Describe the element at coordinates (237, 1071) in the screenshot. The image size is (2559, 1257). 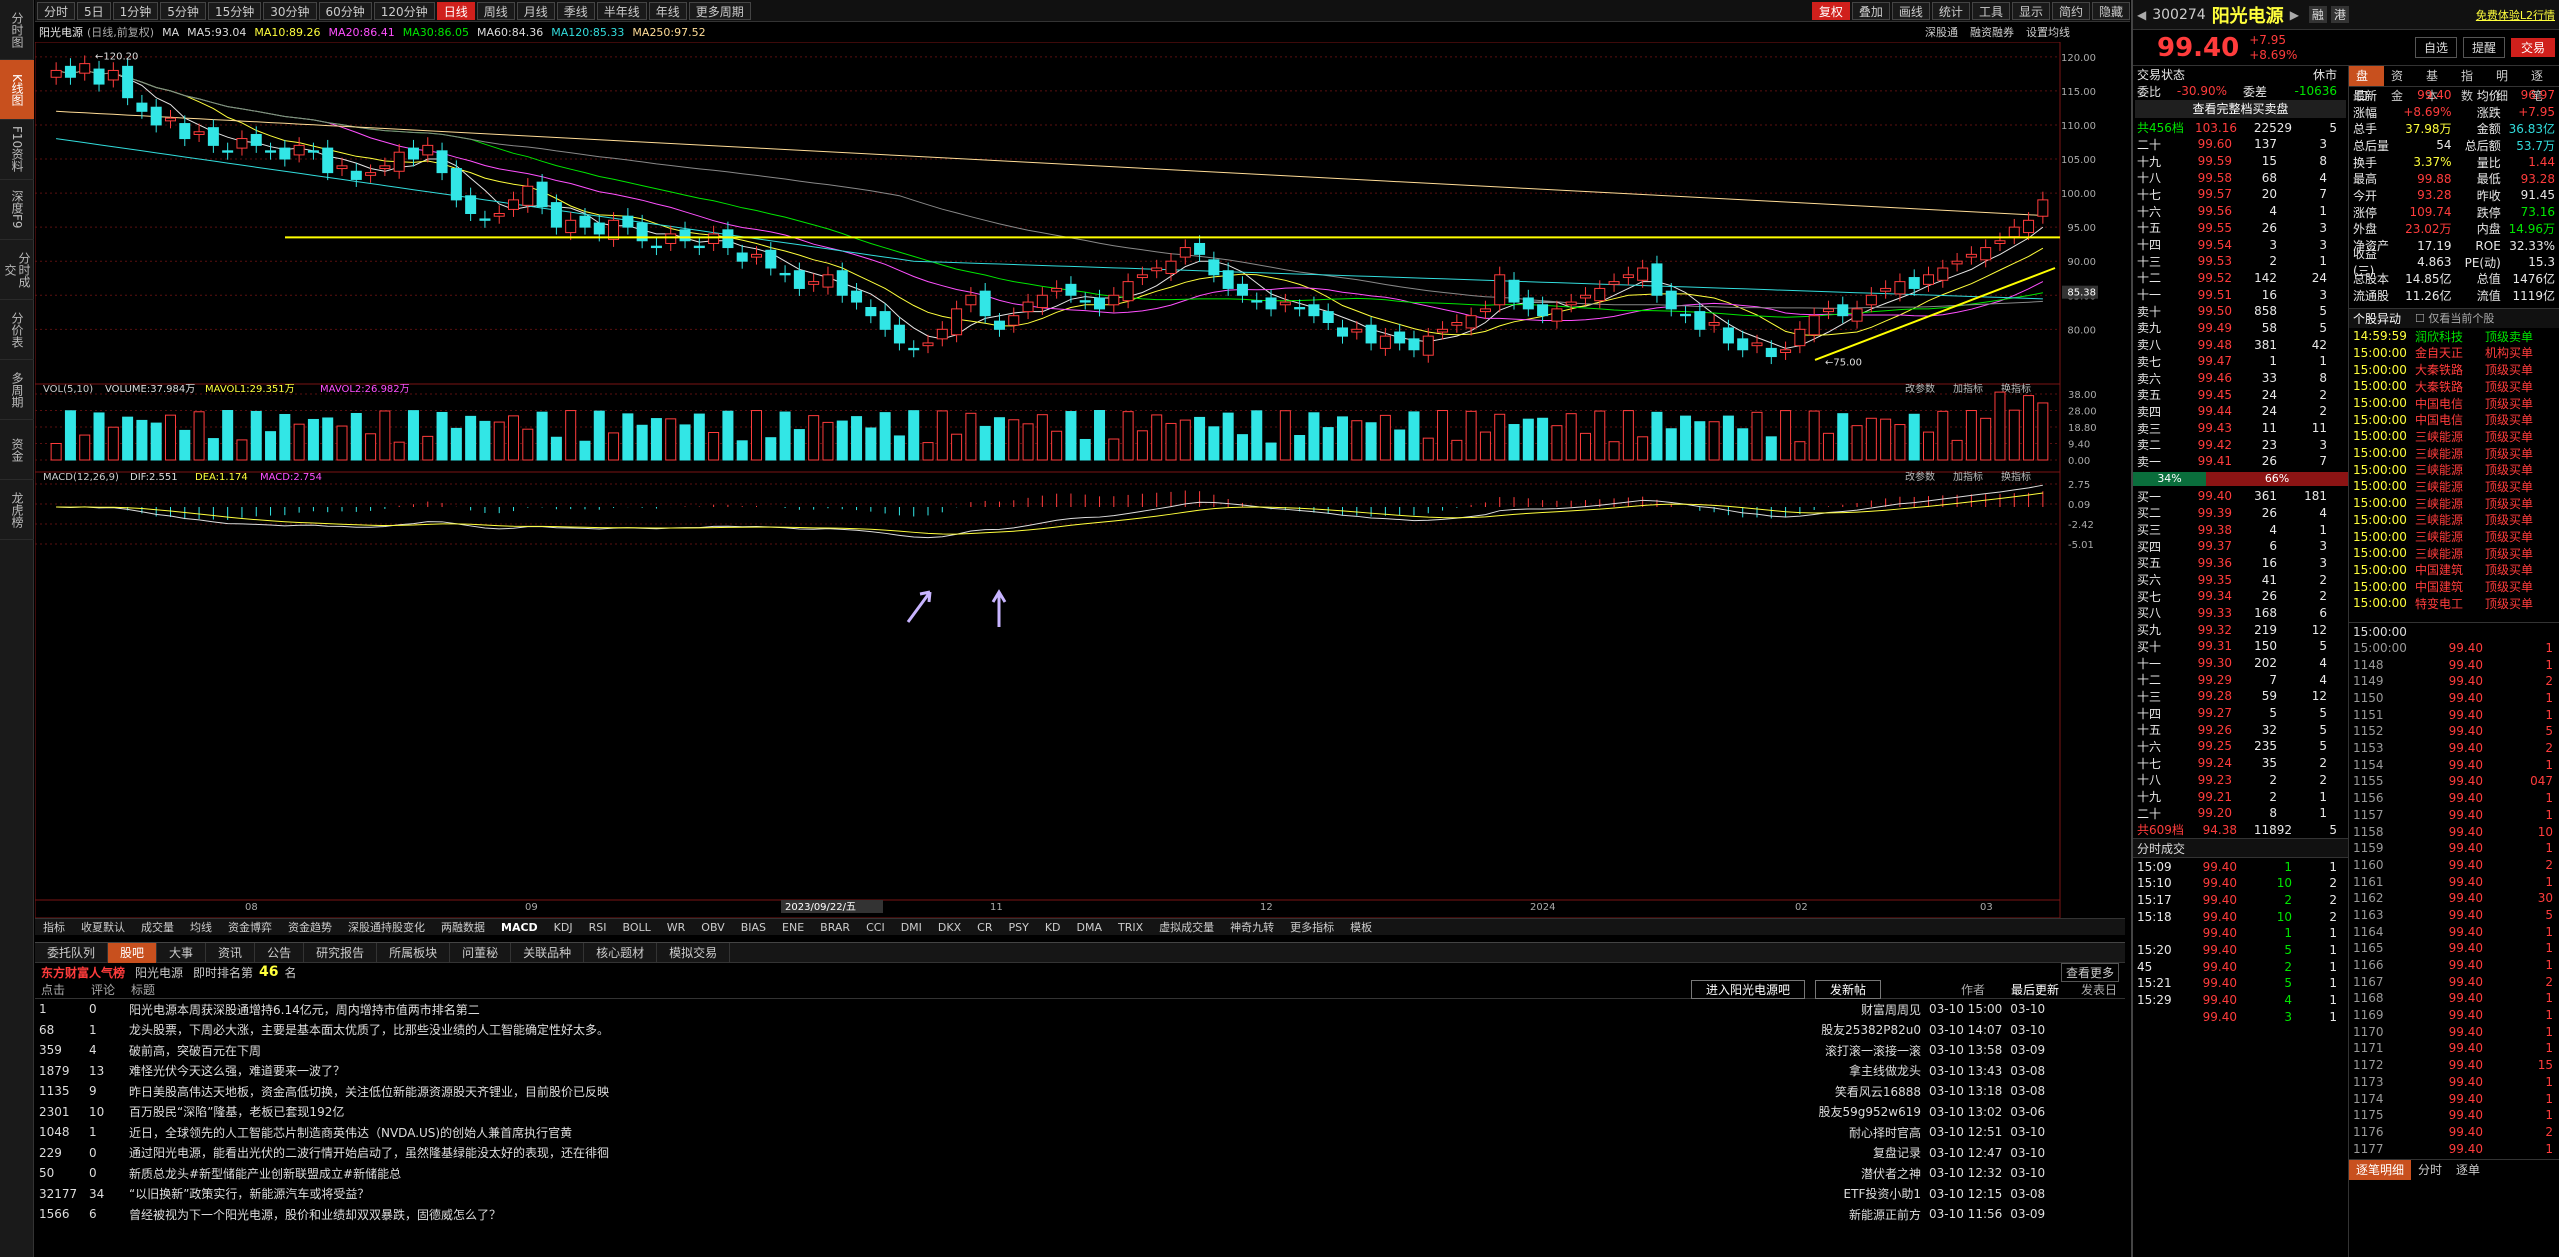
I see `news-title: 难怪光伏今天这么强，难道要来一波了？` at that location.